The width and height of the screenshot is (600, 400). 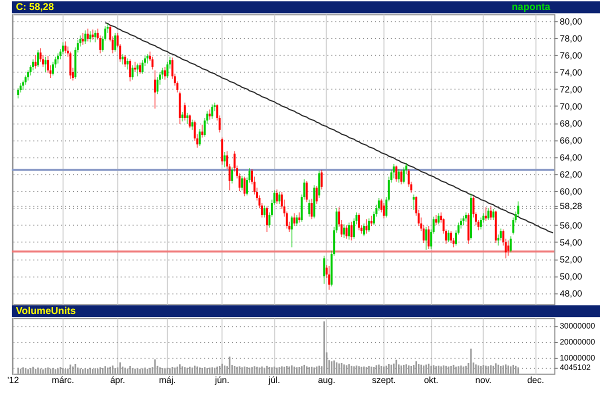 I want to click on y-tick-label: 52,00, so click(x=571, y=259).